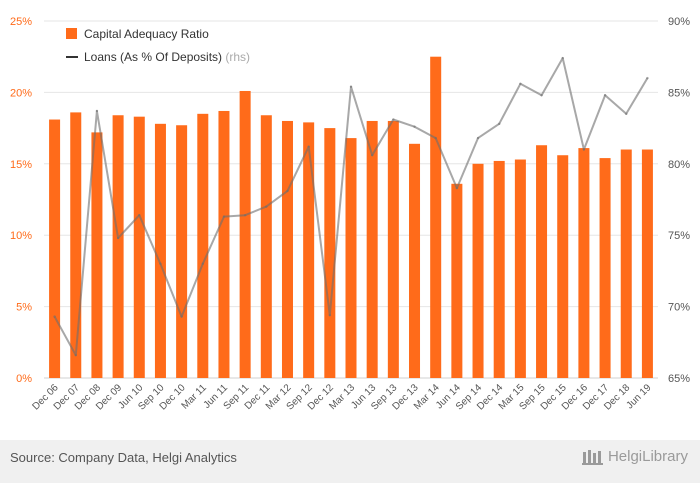  Describe the element at coordinates (679, 22) in the screenshot. I see `right-tick-label: 90%` at that location.